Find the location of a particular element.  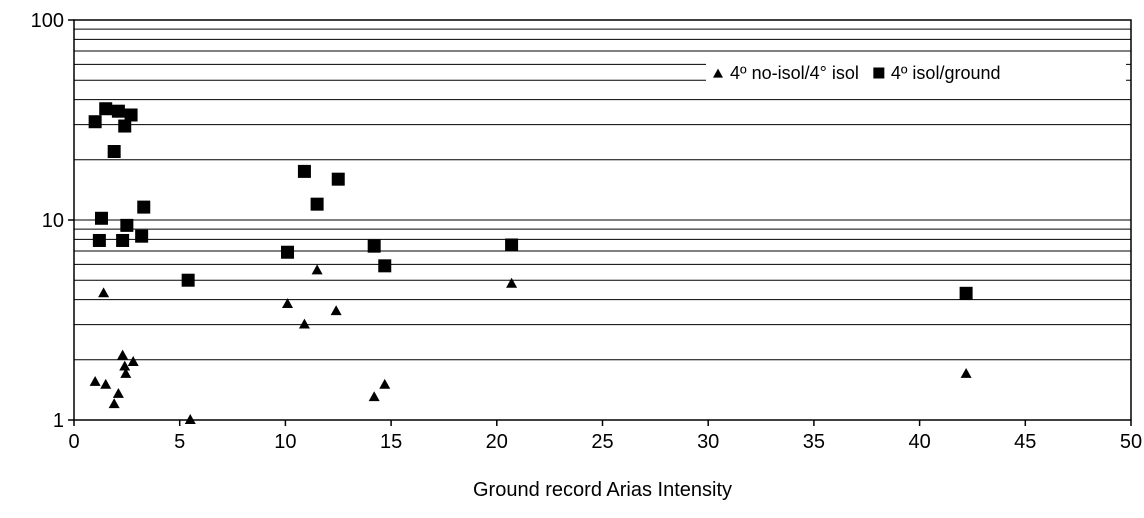

x-tick-label: 40 is located at coordinates (919, 442).